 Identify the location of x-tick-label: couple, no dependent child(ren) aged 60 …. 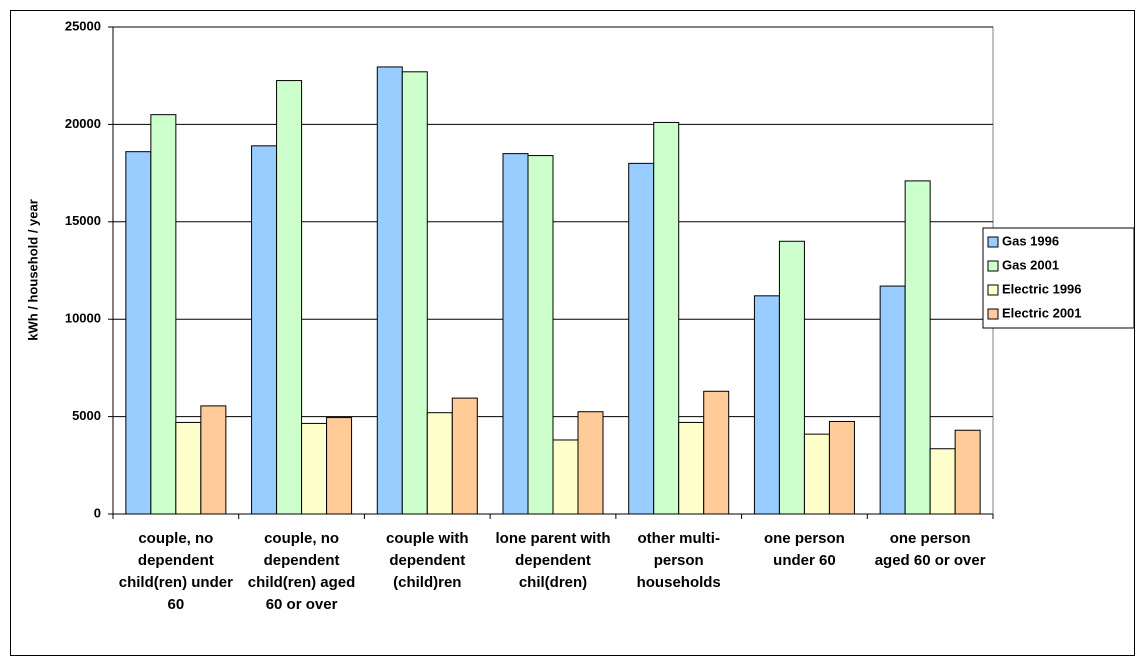
(301, 571).